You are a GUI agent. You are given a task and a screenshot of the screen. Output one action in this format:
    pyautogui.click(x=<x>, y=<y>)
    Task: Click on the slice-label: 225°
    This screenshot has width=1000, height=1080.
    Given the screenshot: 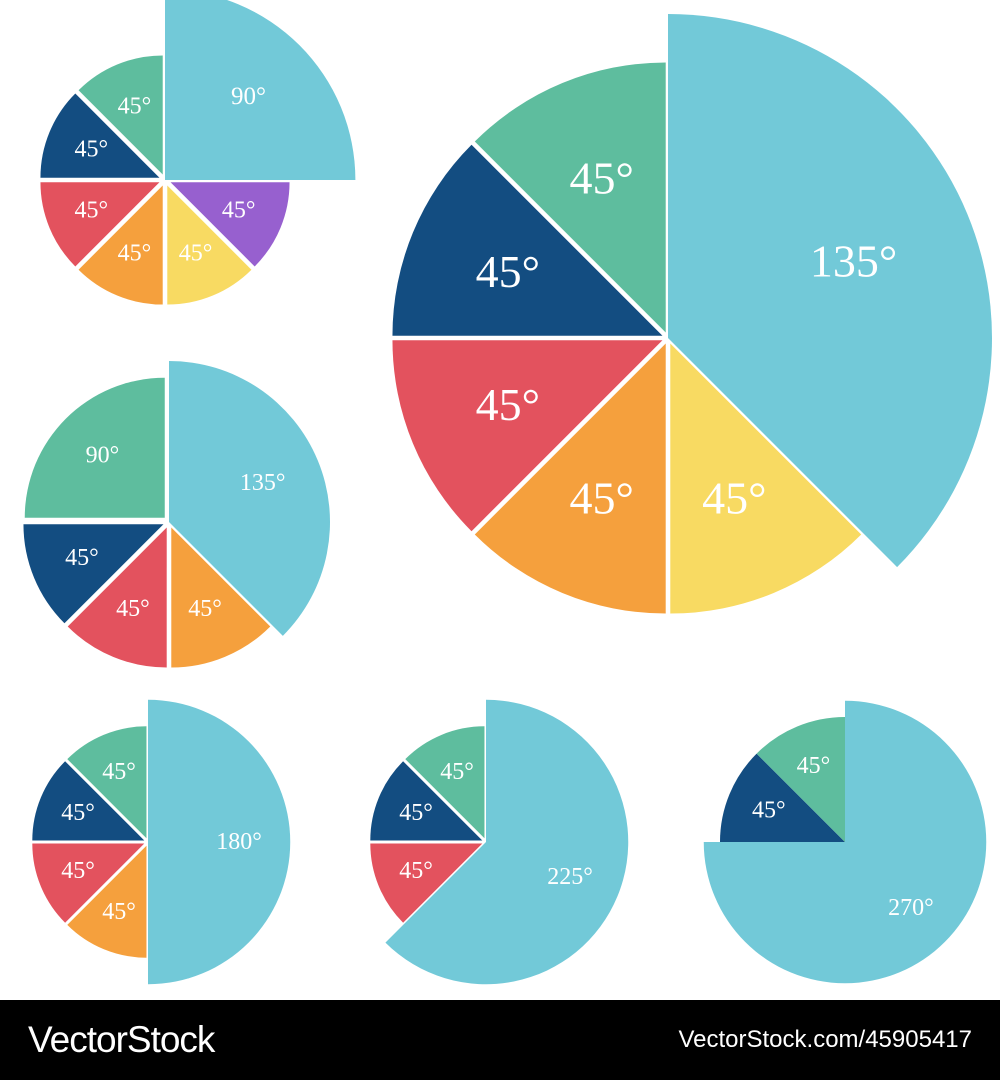 What is the action you would take?
    pyautogui.click(x=570, y=877)
    